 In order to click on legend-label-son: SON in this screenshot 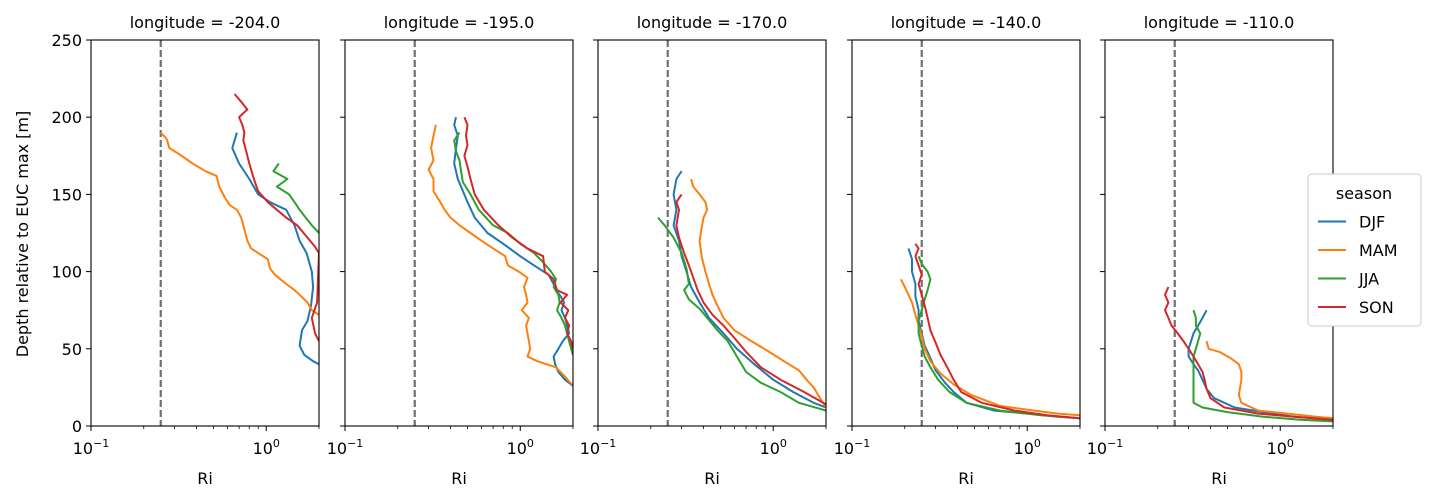, I will do `click(1376, 307)`.